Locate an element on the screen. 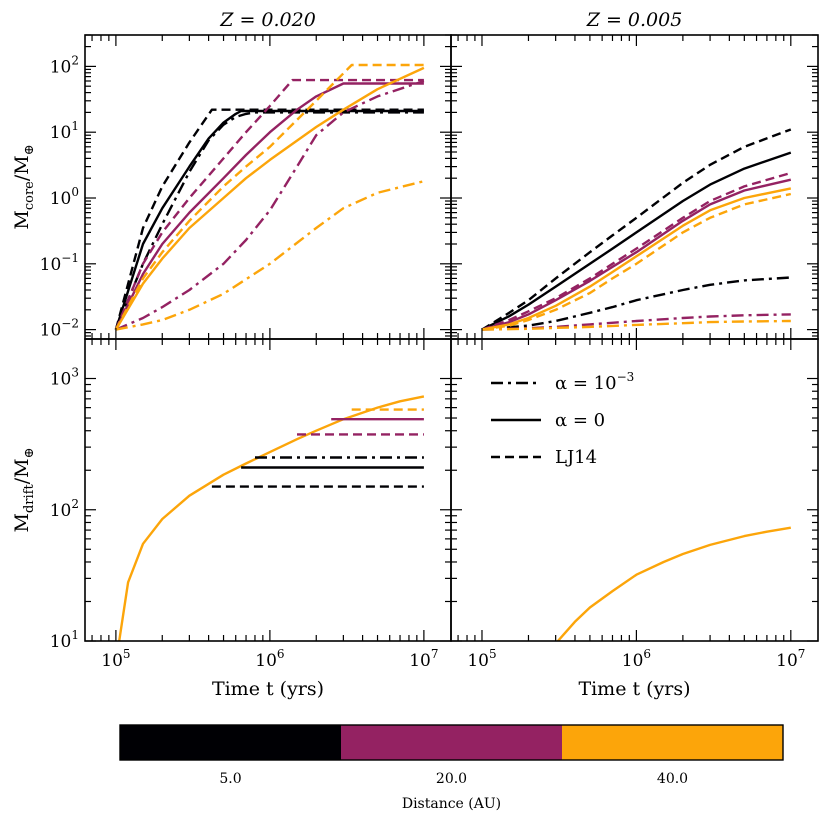 The image size is (830, 825). colorbar-frame is located at coordinates (451, 742).